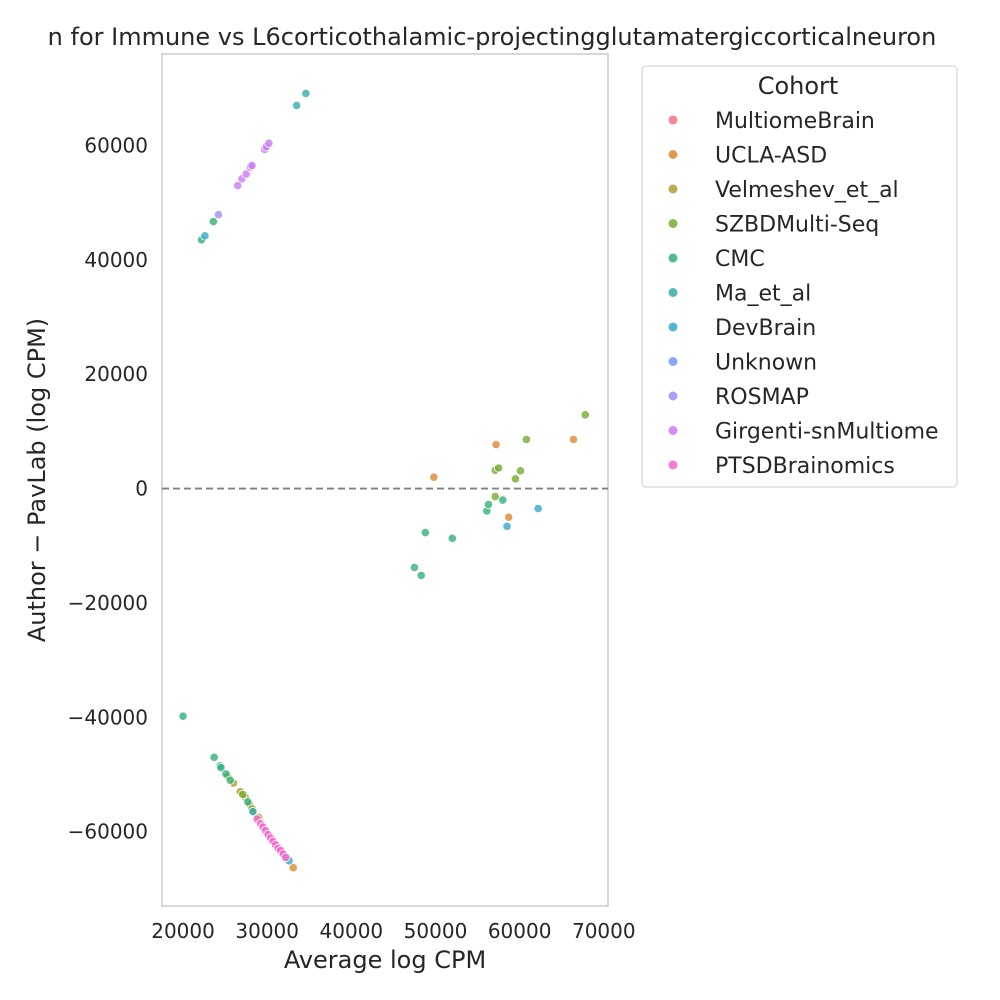  What do you see at coordinates (267, 931) in the screenshot?
I see `x-tick-label: 30000` at bounding box center [267, 931].